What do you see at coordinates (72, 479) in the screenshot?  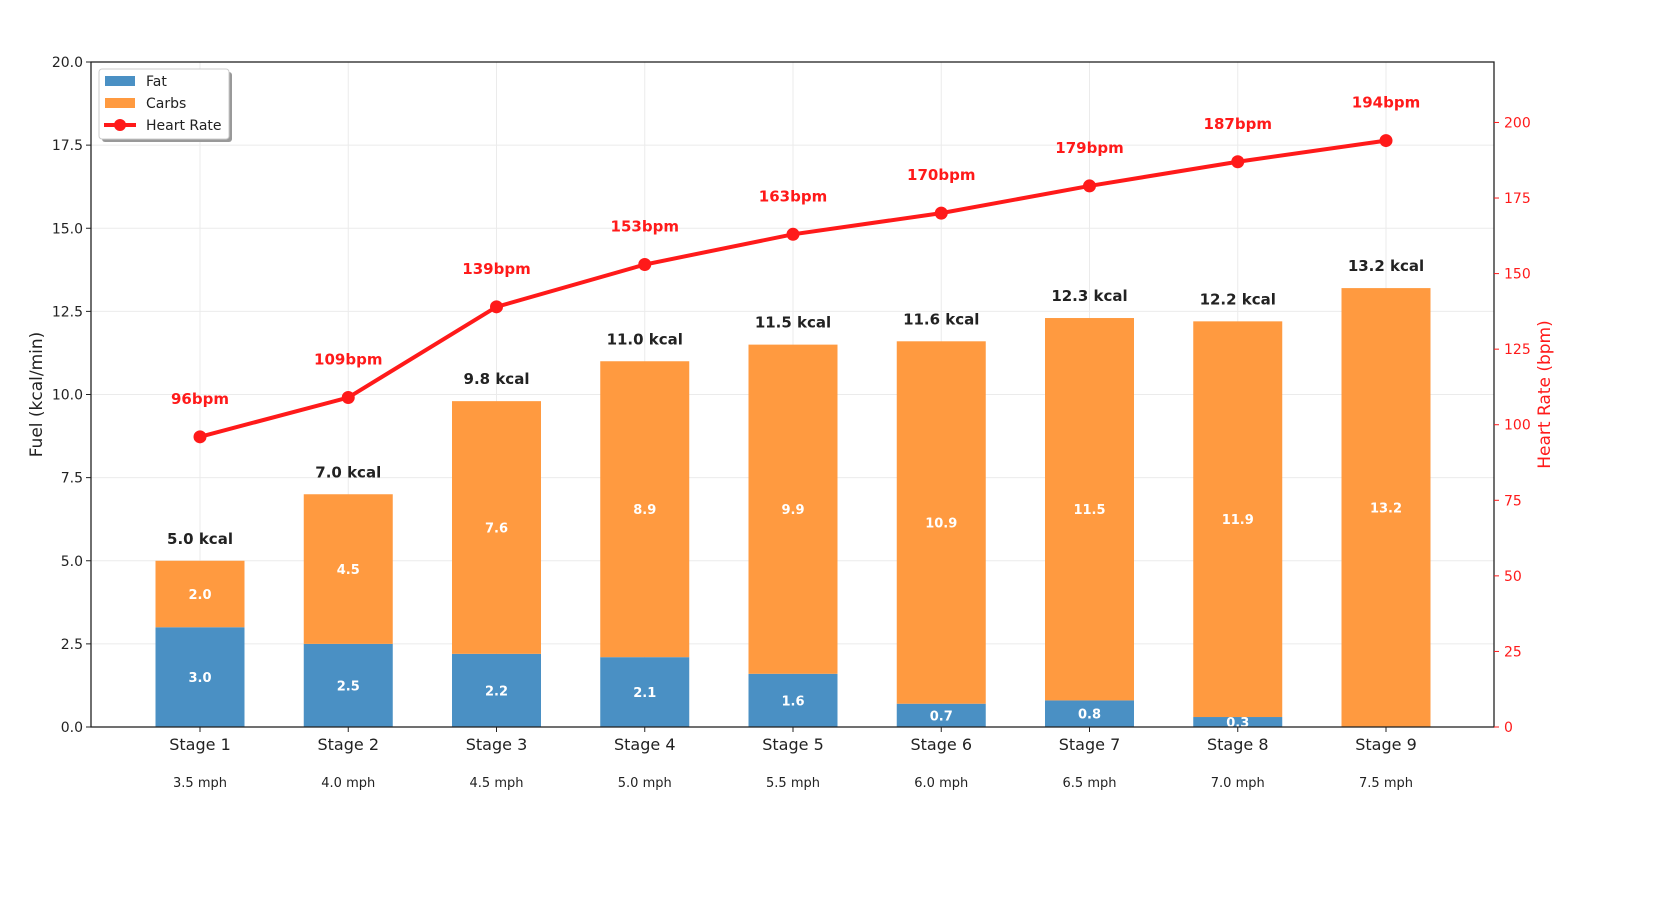 I see `y-tick-label: 7.5` at bounding box center [72, 479].